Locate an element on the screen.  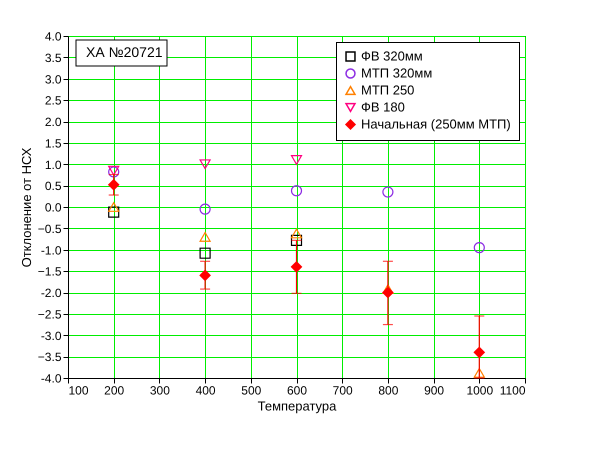
y-tick-label: 3.5 is located at coordinates (53, 57).